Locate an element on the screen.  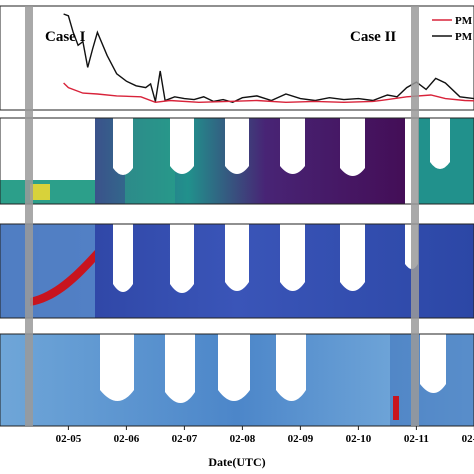
legend-label-black: PM is located at coordinates (464, 37).